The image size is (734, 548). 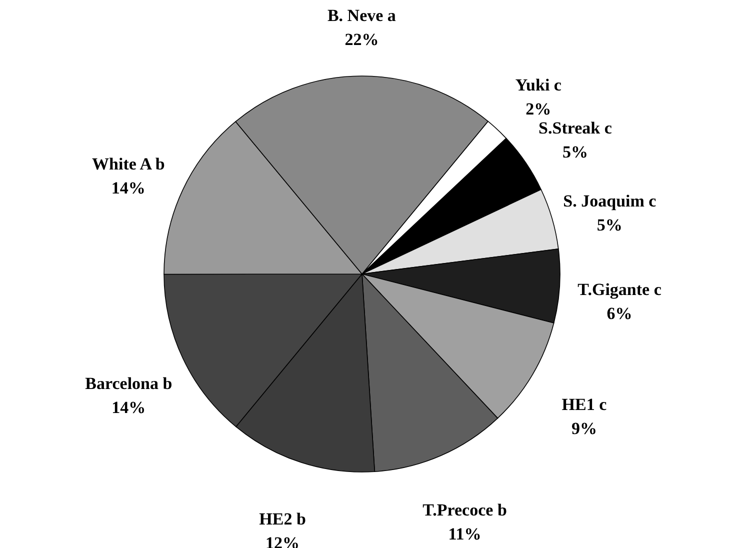 What do you see at coordinates (619, 313) in the screenshot?
I see `data-label: 6%` at bounding box center [619, 313].